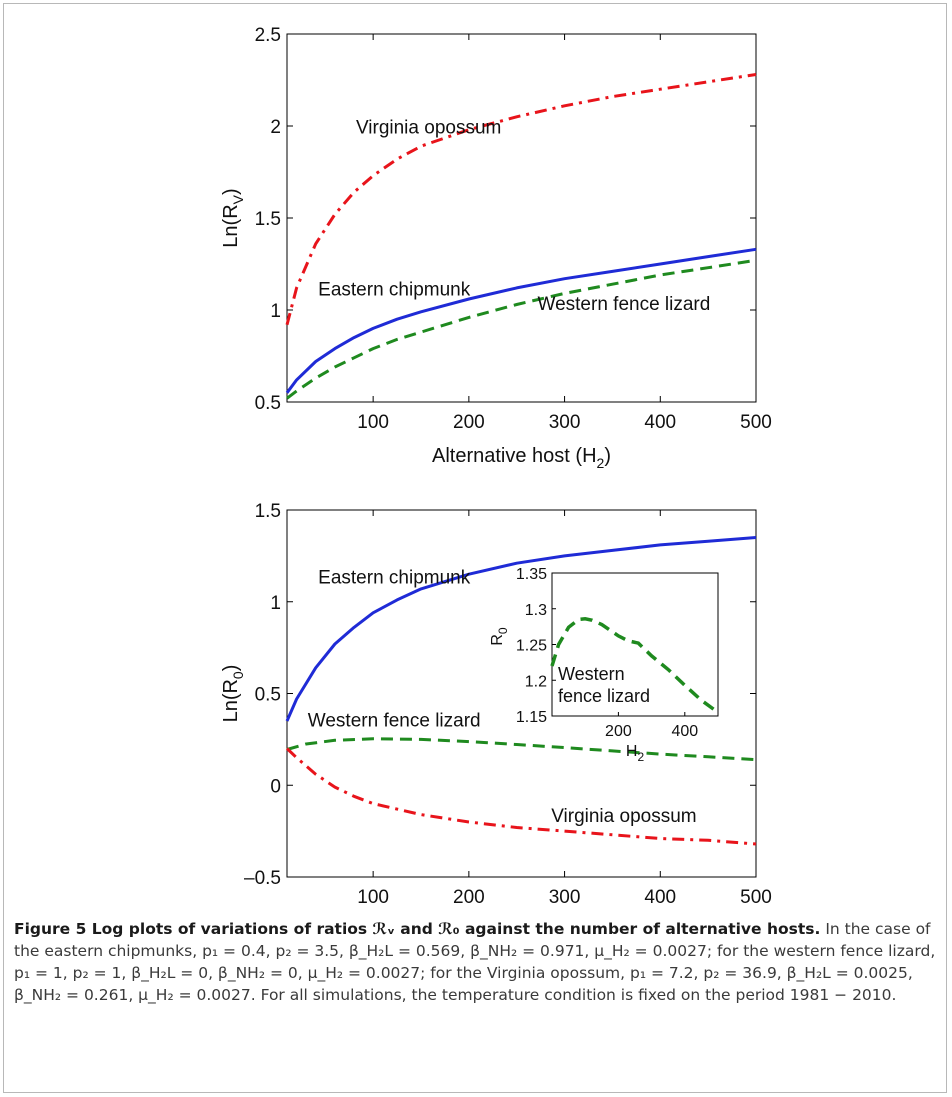 The image size is (952, 1097). I want to click on inset-x-axis-label: H2, so click(635, 753).